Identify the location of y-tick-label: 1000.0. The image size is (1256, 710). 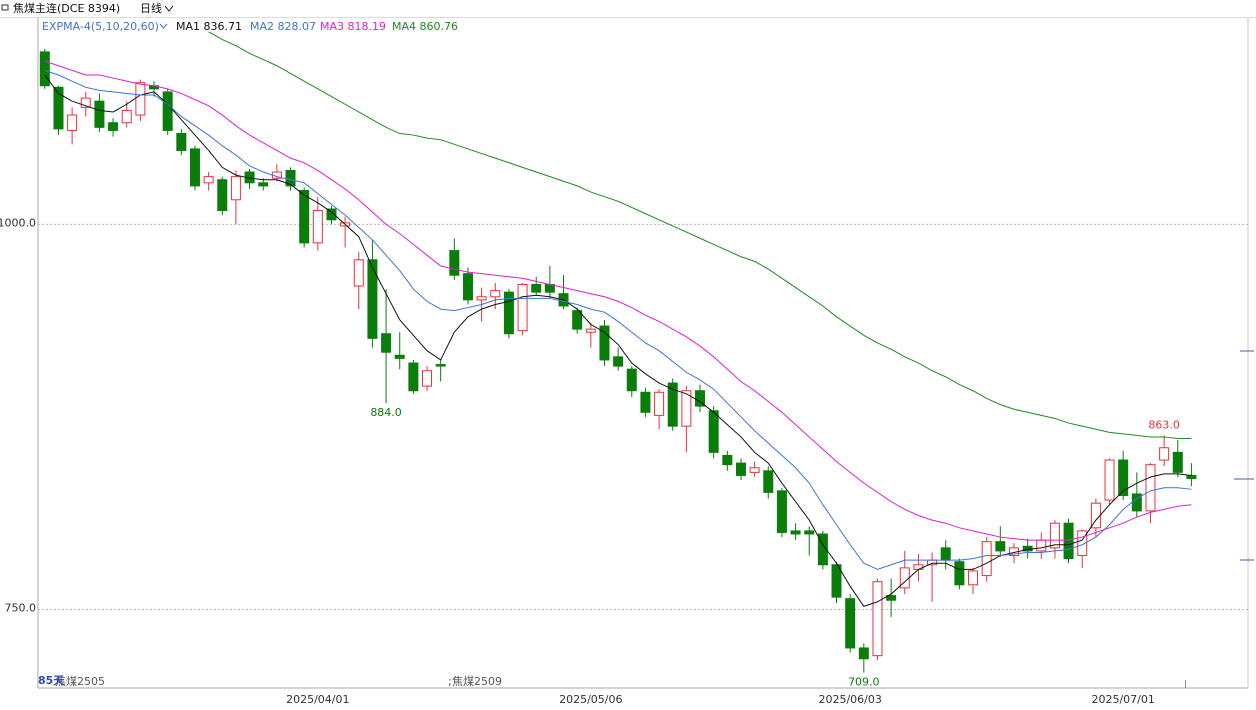
(18, 222).